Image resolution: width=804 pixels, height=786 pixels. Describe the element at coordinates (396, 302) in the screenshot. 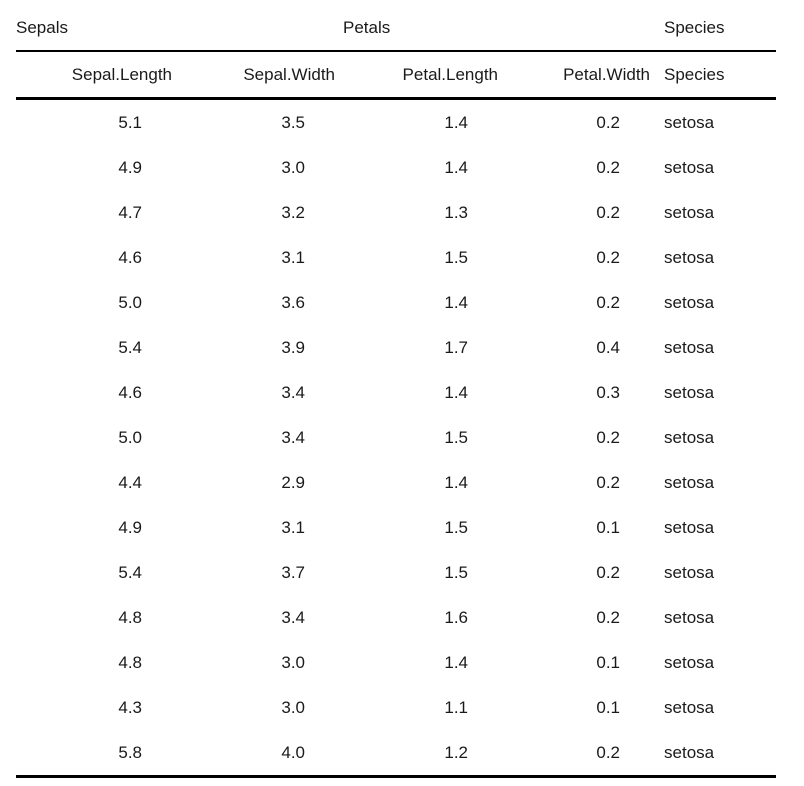

I see `table-row: 5.0 3.6 1.4 0.2 setosa` at that location.